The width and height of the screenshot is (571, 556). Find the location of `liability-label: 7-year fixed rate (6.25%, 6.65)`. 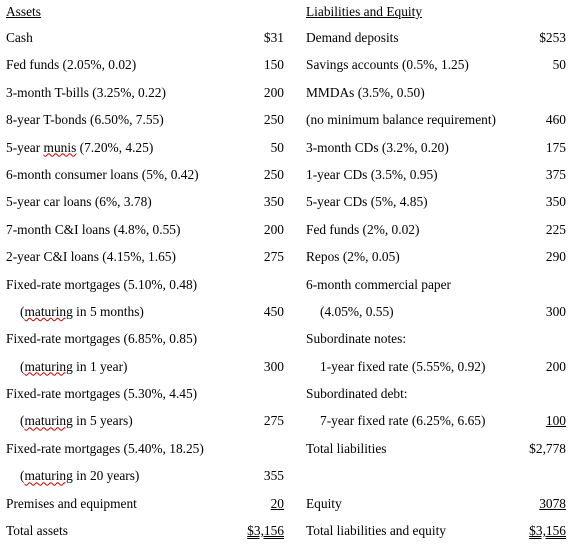

liability-label: 7-year fixed rate (6.25%, 6.65) is located at coordinates (403, 421).